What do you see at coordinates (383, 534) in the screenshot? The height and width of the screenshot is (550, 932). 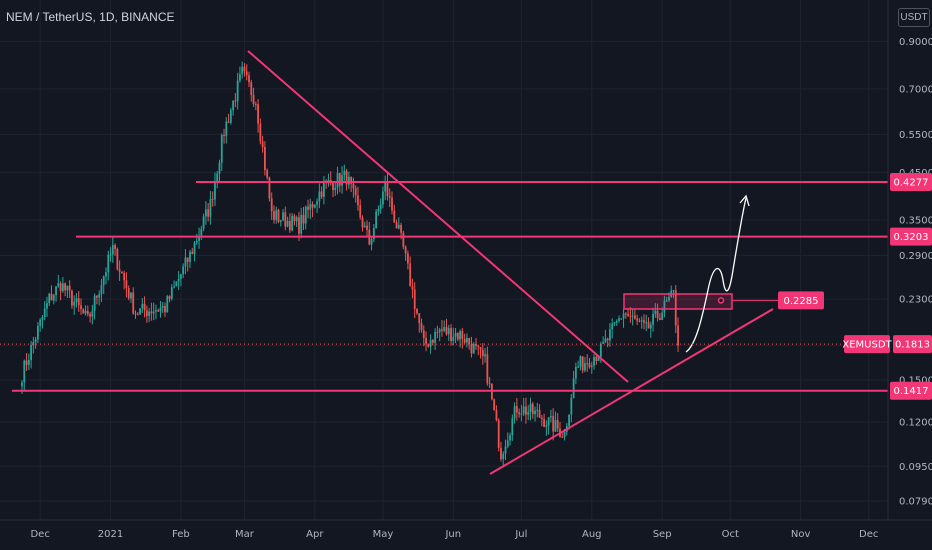 I see `x-tick-label: May` at bounding box center [383, 534].